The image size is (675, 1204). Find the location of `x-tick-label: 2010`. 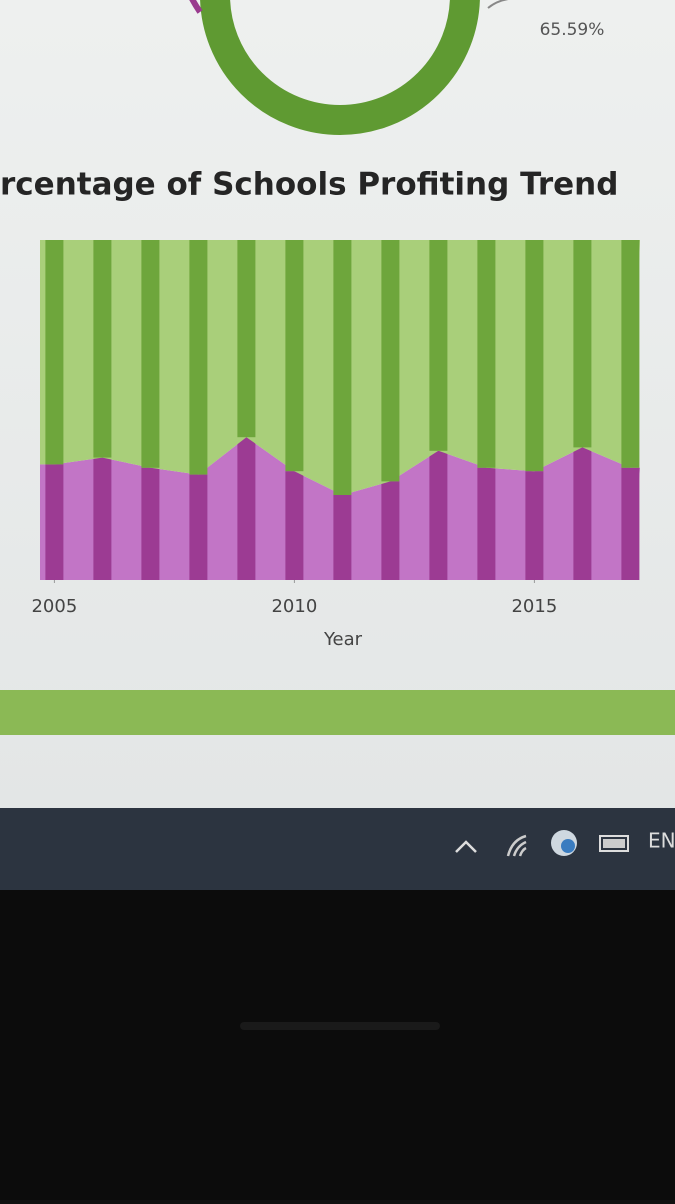

x-tick-label: 2010 is located at coordinates (294, 606).